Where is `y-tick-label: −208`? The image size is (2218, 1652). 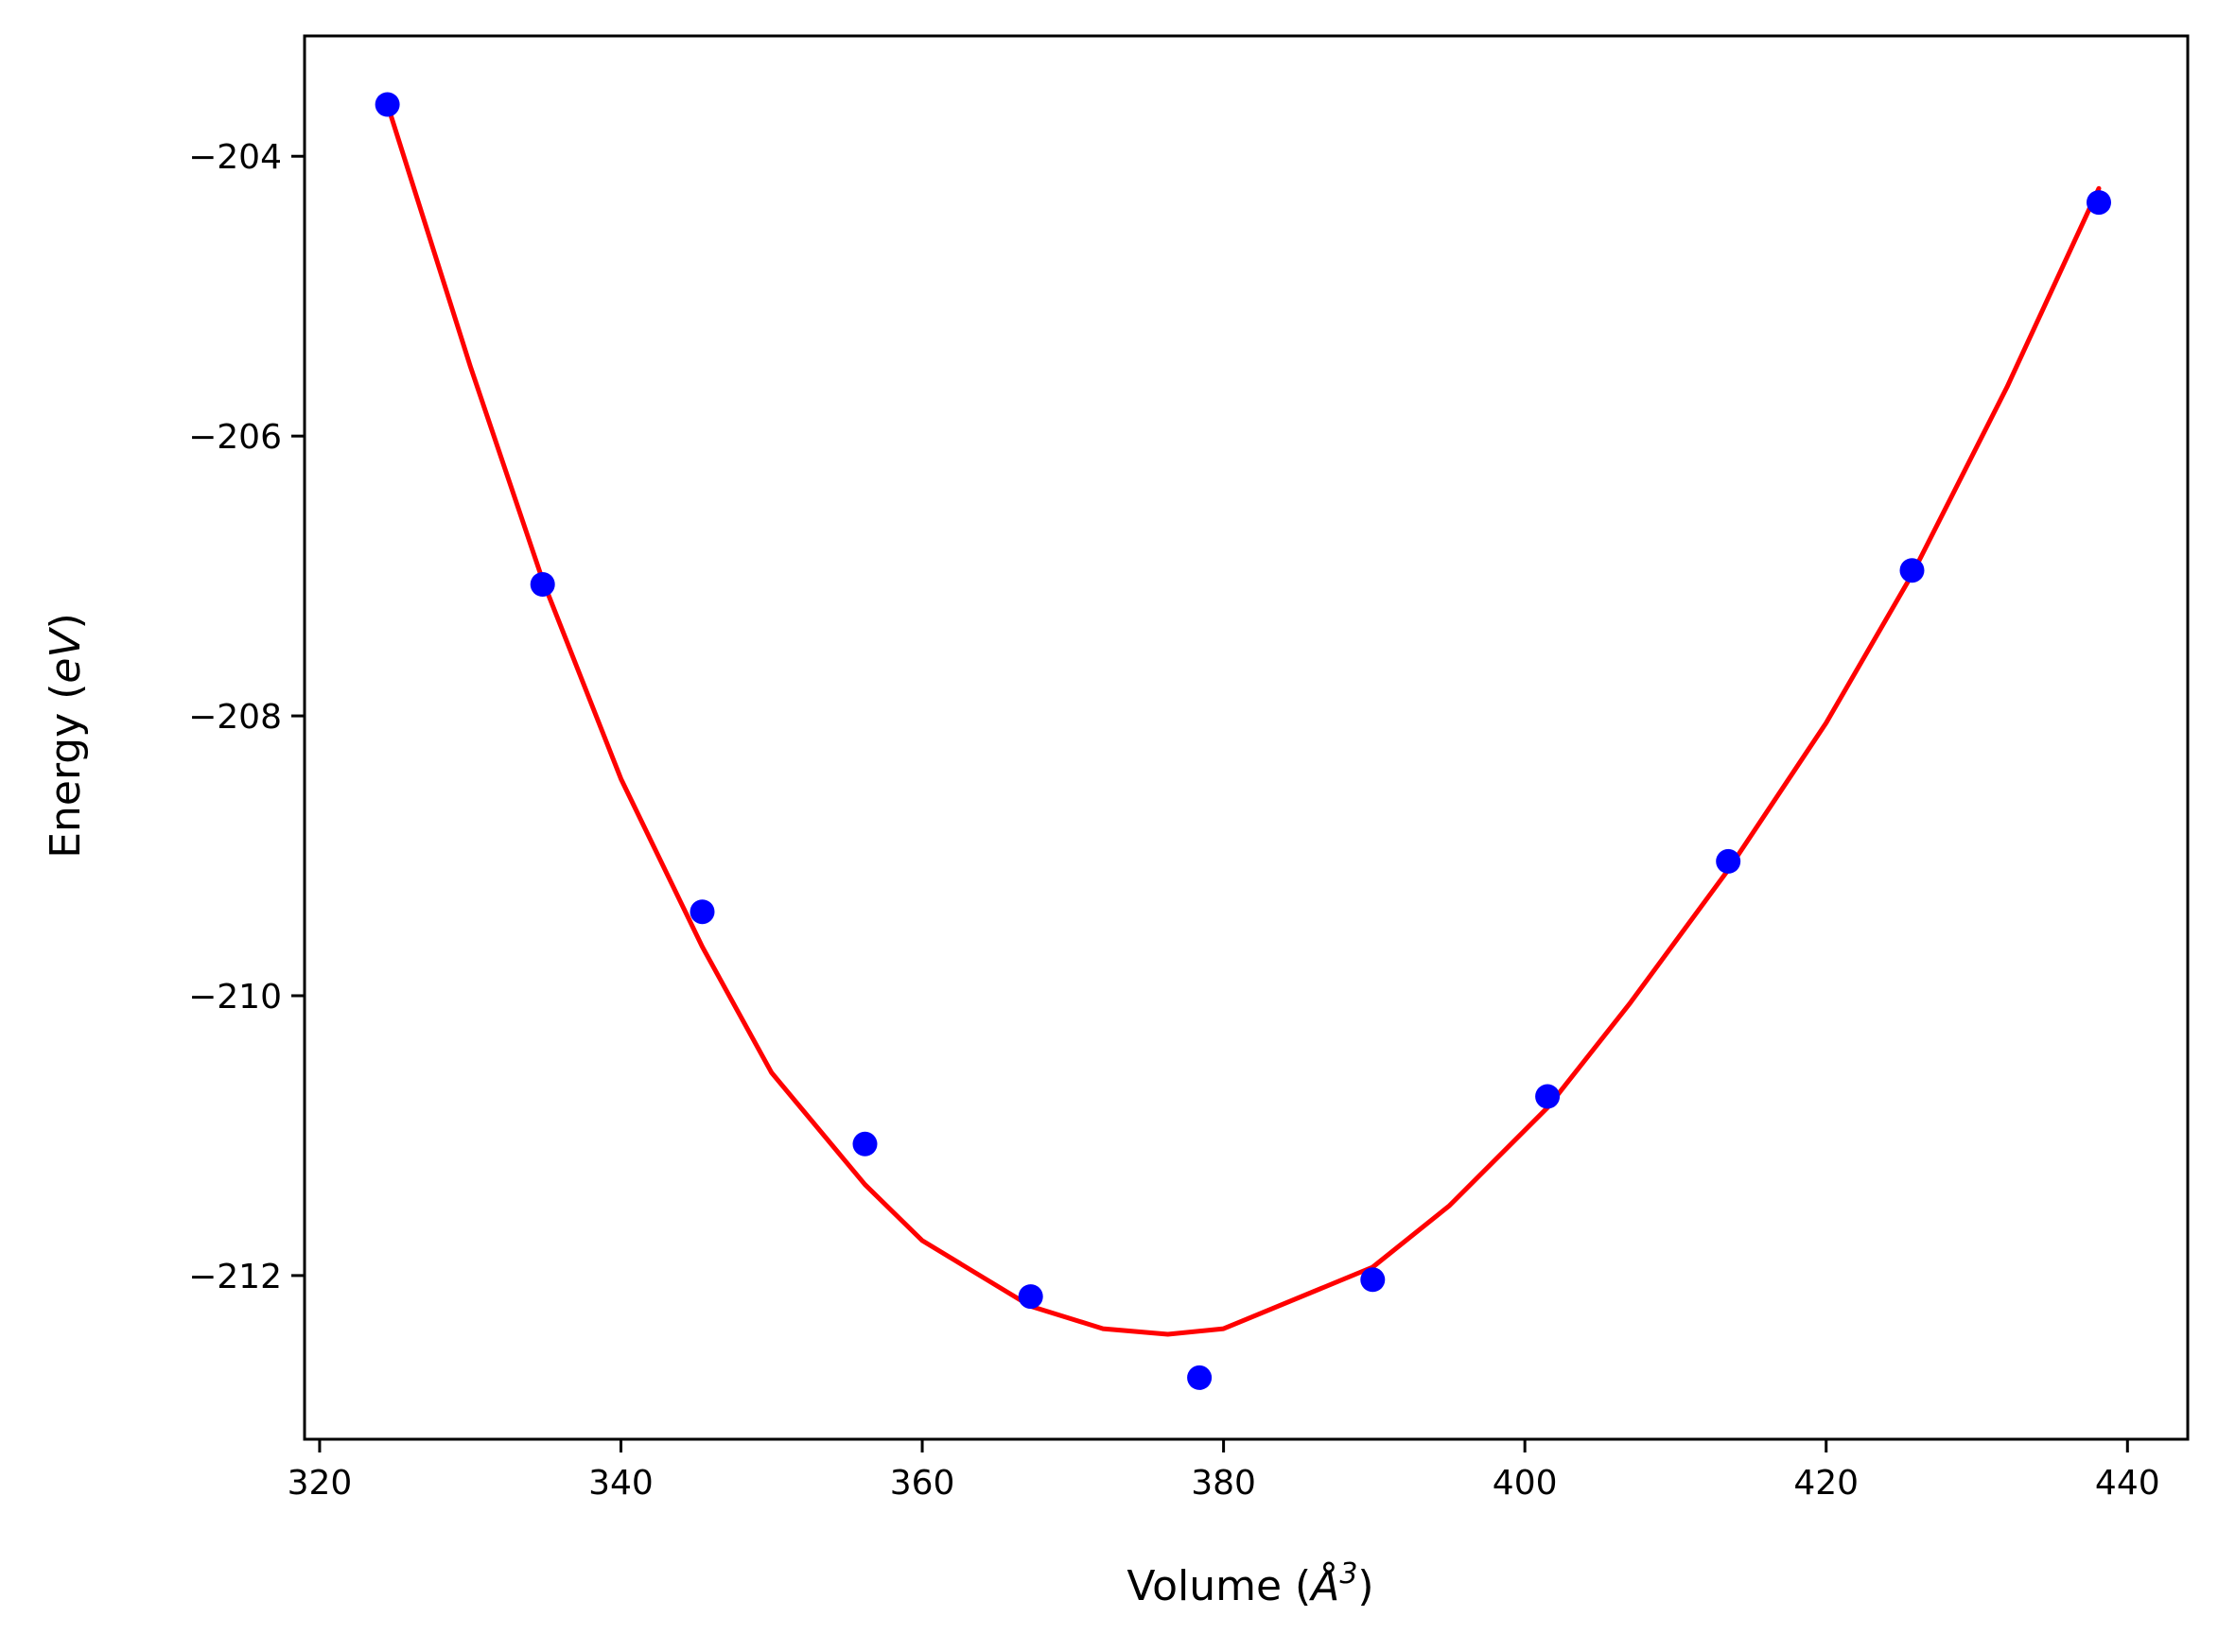 y-tick-label: −208 is located at coordinates (235, 718).